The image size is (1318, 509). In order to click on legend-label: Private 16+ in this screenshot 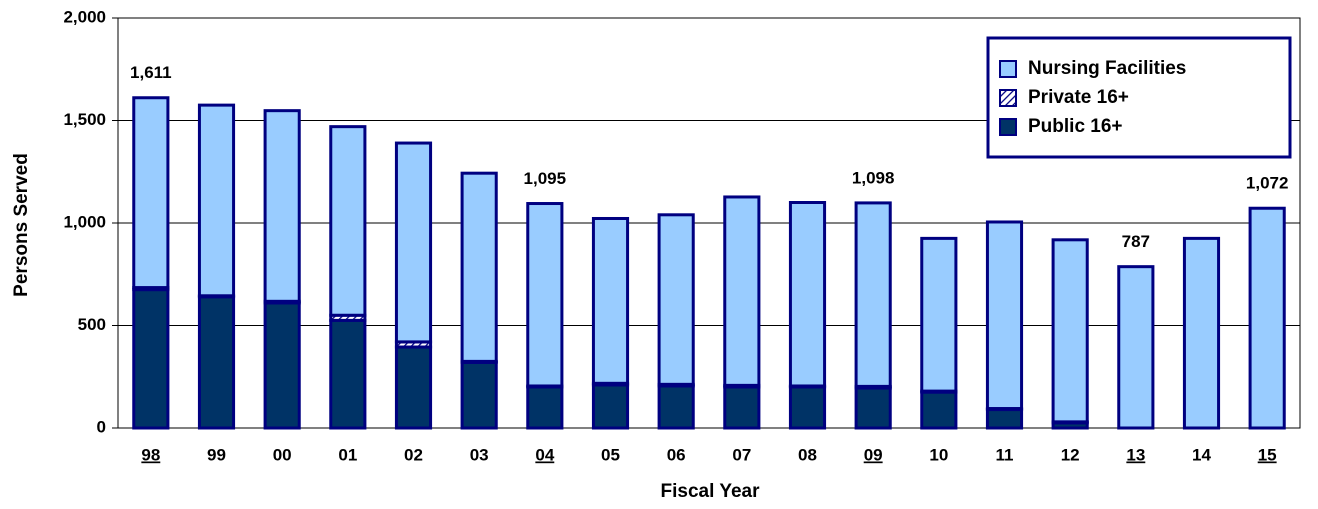, I will do `click(1078, 97)`.